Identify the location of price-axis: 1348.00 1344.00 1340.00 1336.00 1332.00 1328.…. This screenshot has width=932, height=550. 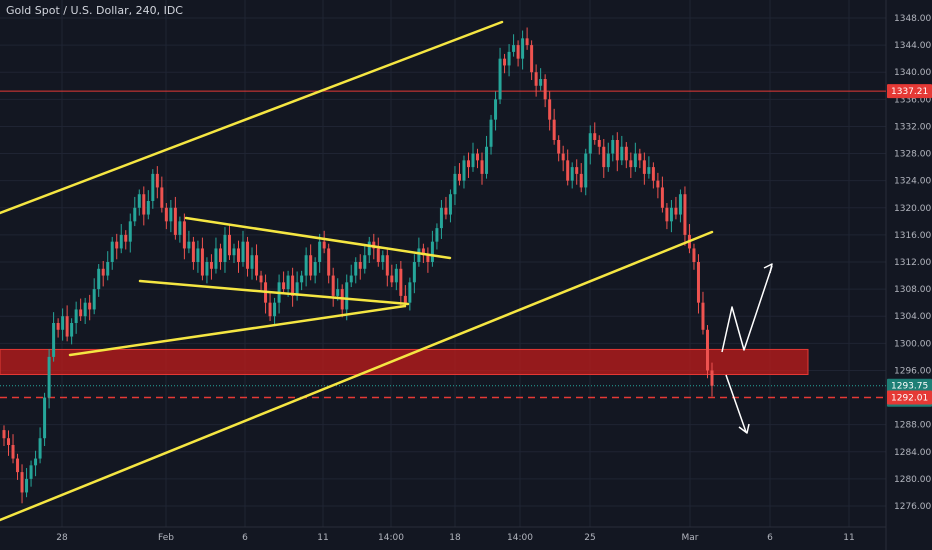
(909, 263).